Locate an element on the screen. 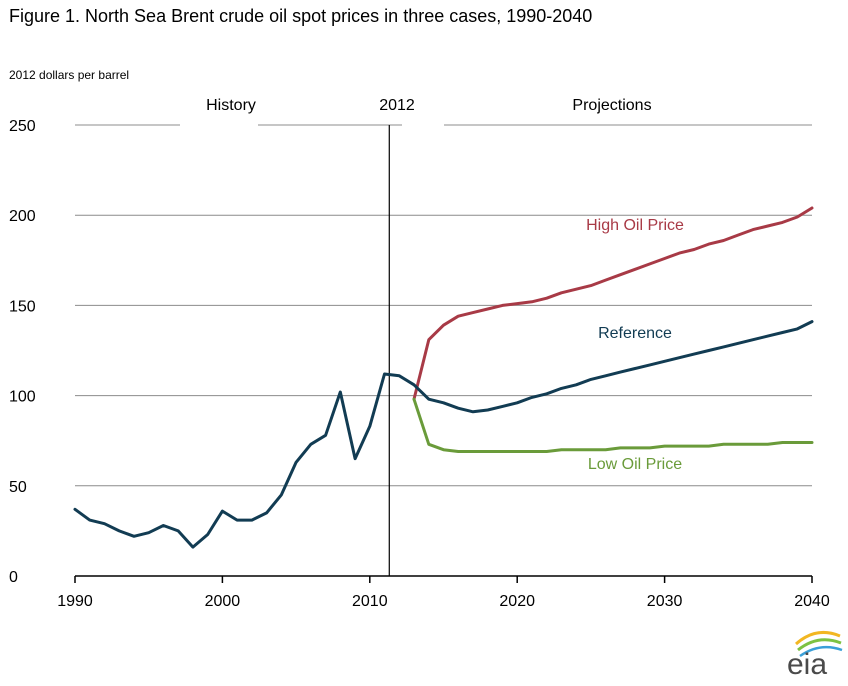 The height and width of the screenshot is (686, 848). y-tick-label-250: 250 is located at coordinates (22, 126).